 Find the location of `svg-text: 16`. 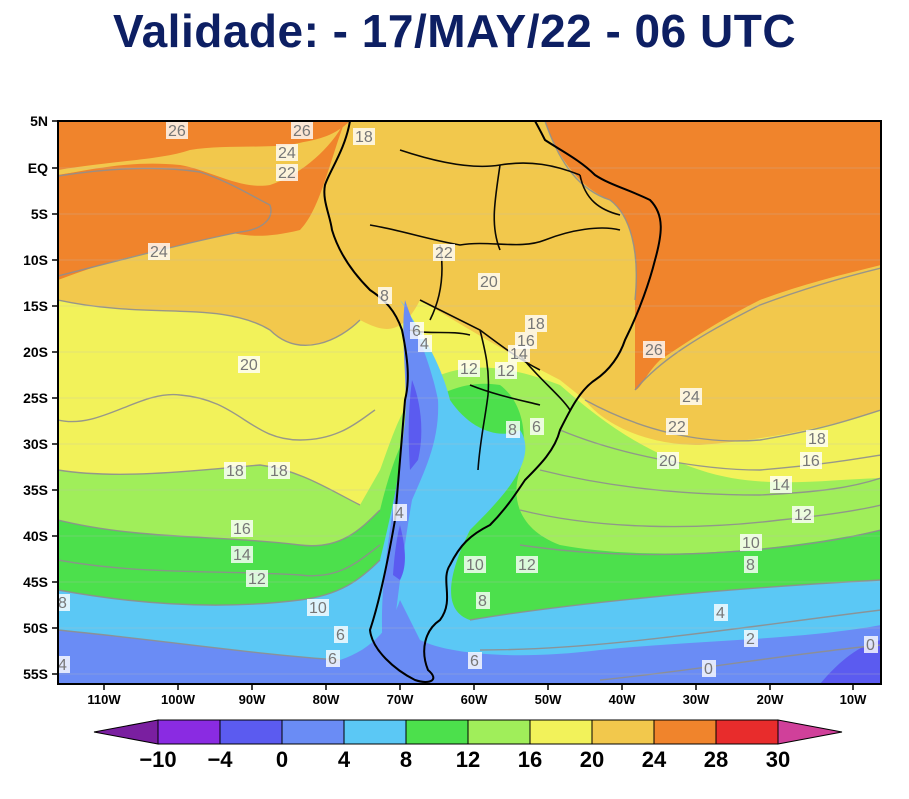

svg-text: 16 is located at coordinates (526, 341).